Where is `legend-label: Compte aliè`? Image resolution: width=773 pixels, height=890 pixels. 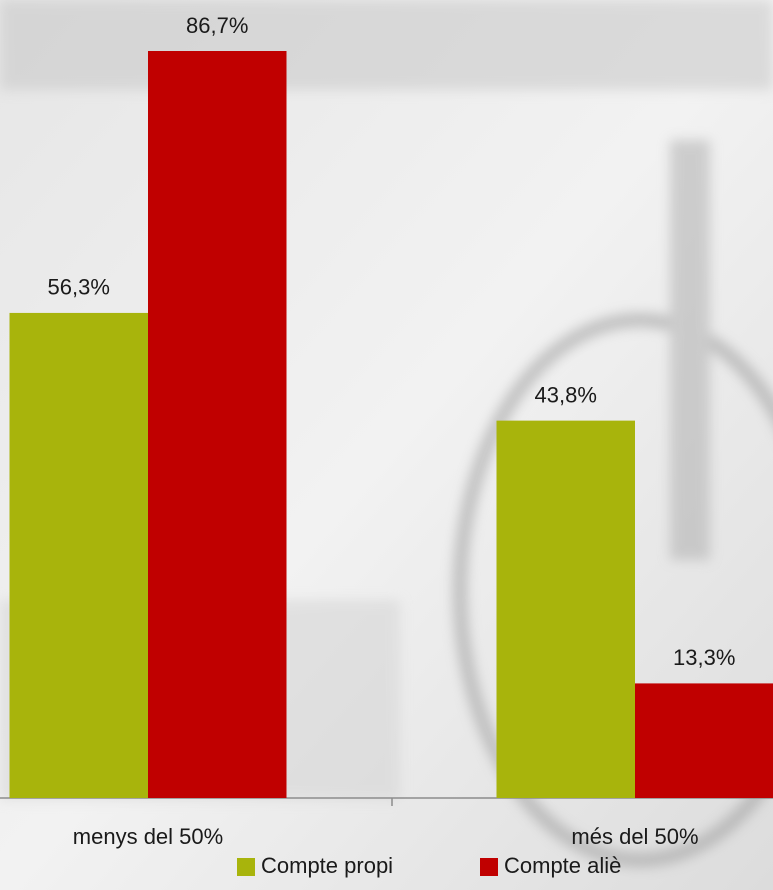 legend-label: Compte aliè is located at coordinates (562, 865).